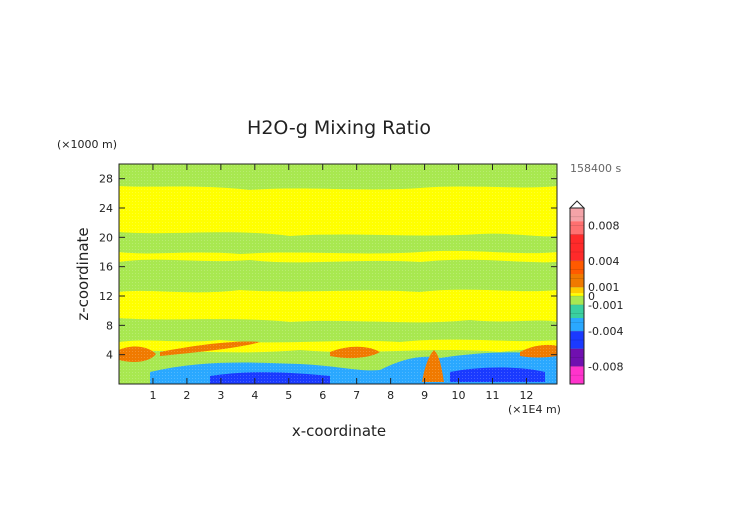  I want to click on x-tick-label: 9, so click(424, 395).